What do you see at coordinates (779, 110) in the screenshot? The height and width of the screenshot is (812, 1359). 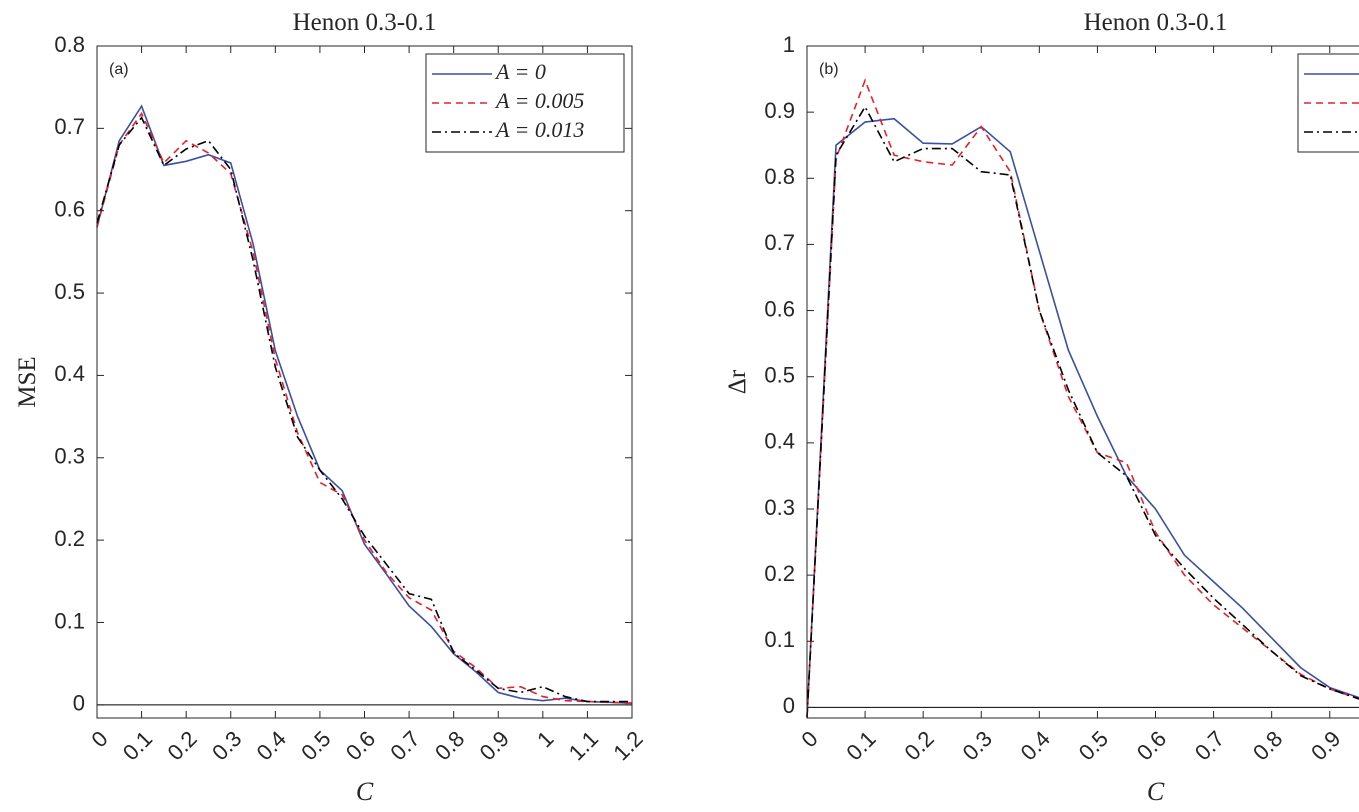 I see `y-tick-label: 0.9` at bounding box center [779, 110].